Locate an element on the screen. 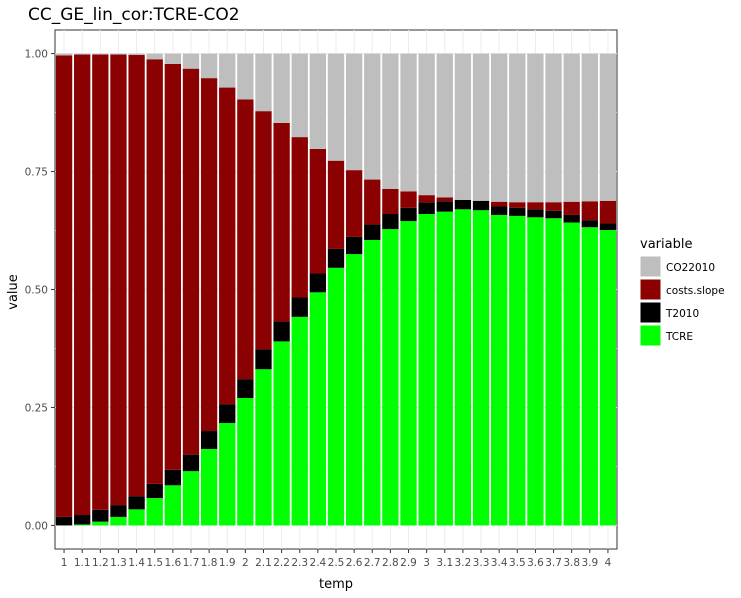  bar-tcre-2.8 is located at coordinates (390, 377).